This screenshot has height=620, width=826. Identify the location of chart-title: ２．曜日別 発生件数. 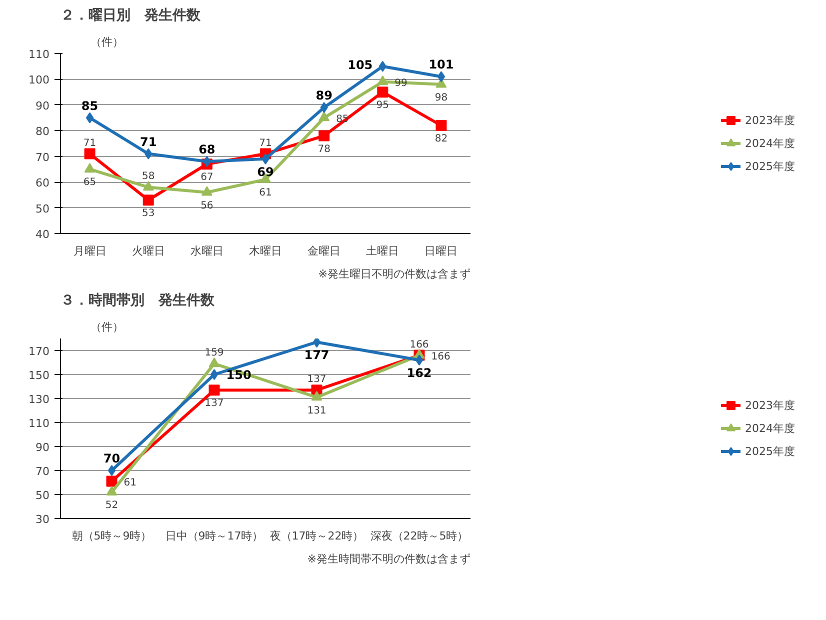
(131, 16).